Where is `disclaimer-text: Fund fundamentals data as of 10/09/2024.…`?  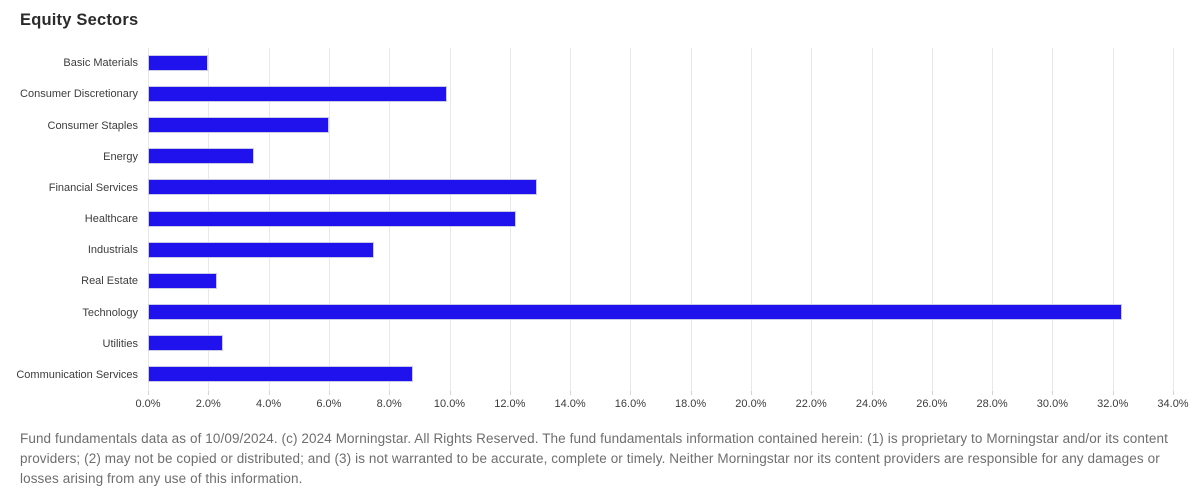
disclaimer-text: Fund fundamentals data as of 10/09/2024.… is located at coordinates (594, 458).